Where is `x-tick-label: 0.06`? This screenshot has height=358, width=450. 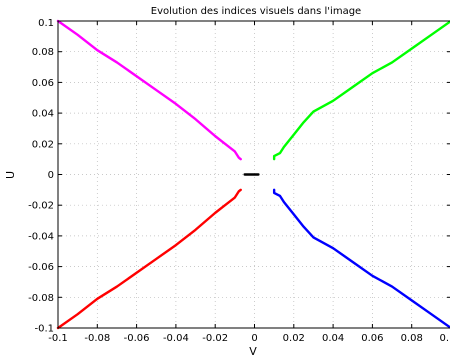 x-tick-label: 0.06 is located at coordinates (372, 338).